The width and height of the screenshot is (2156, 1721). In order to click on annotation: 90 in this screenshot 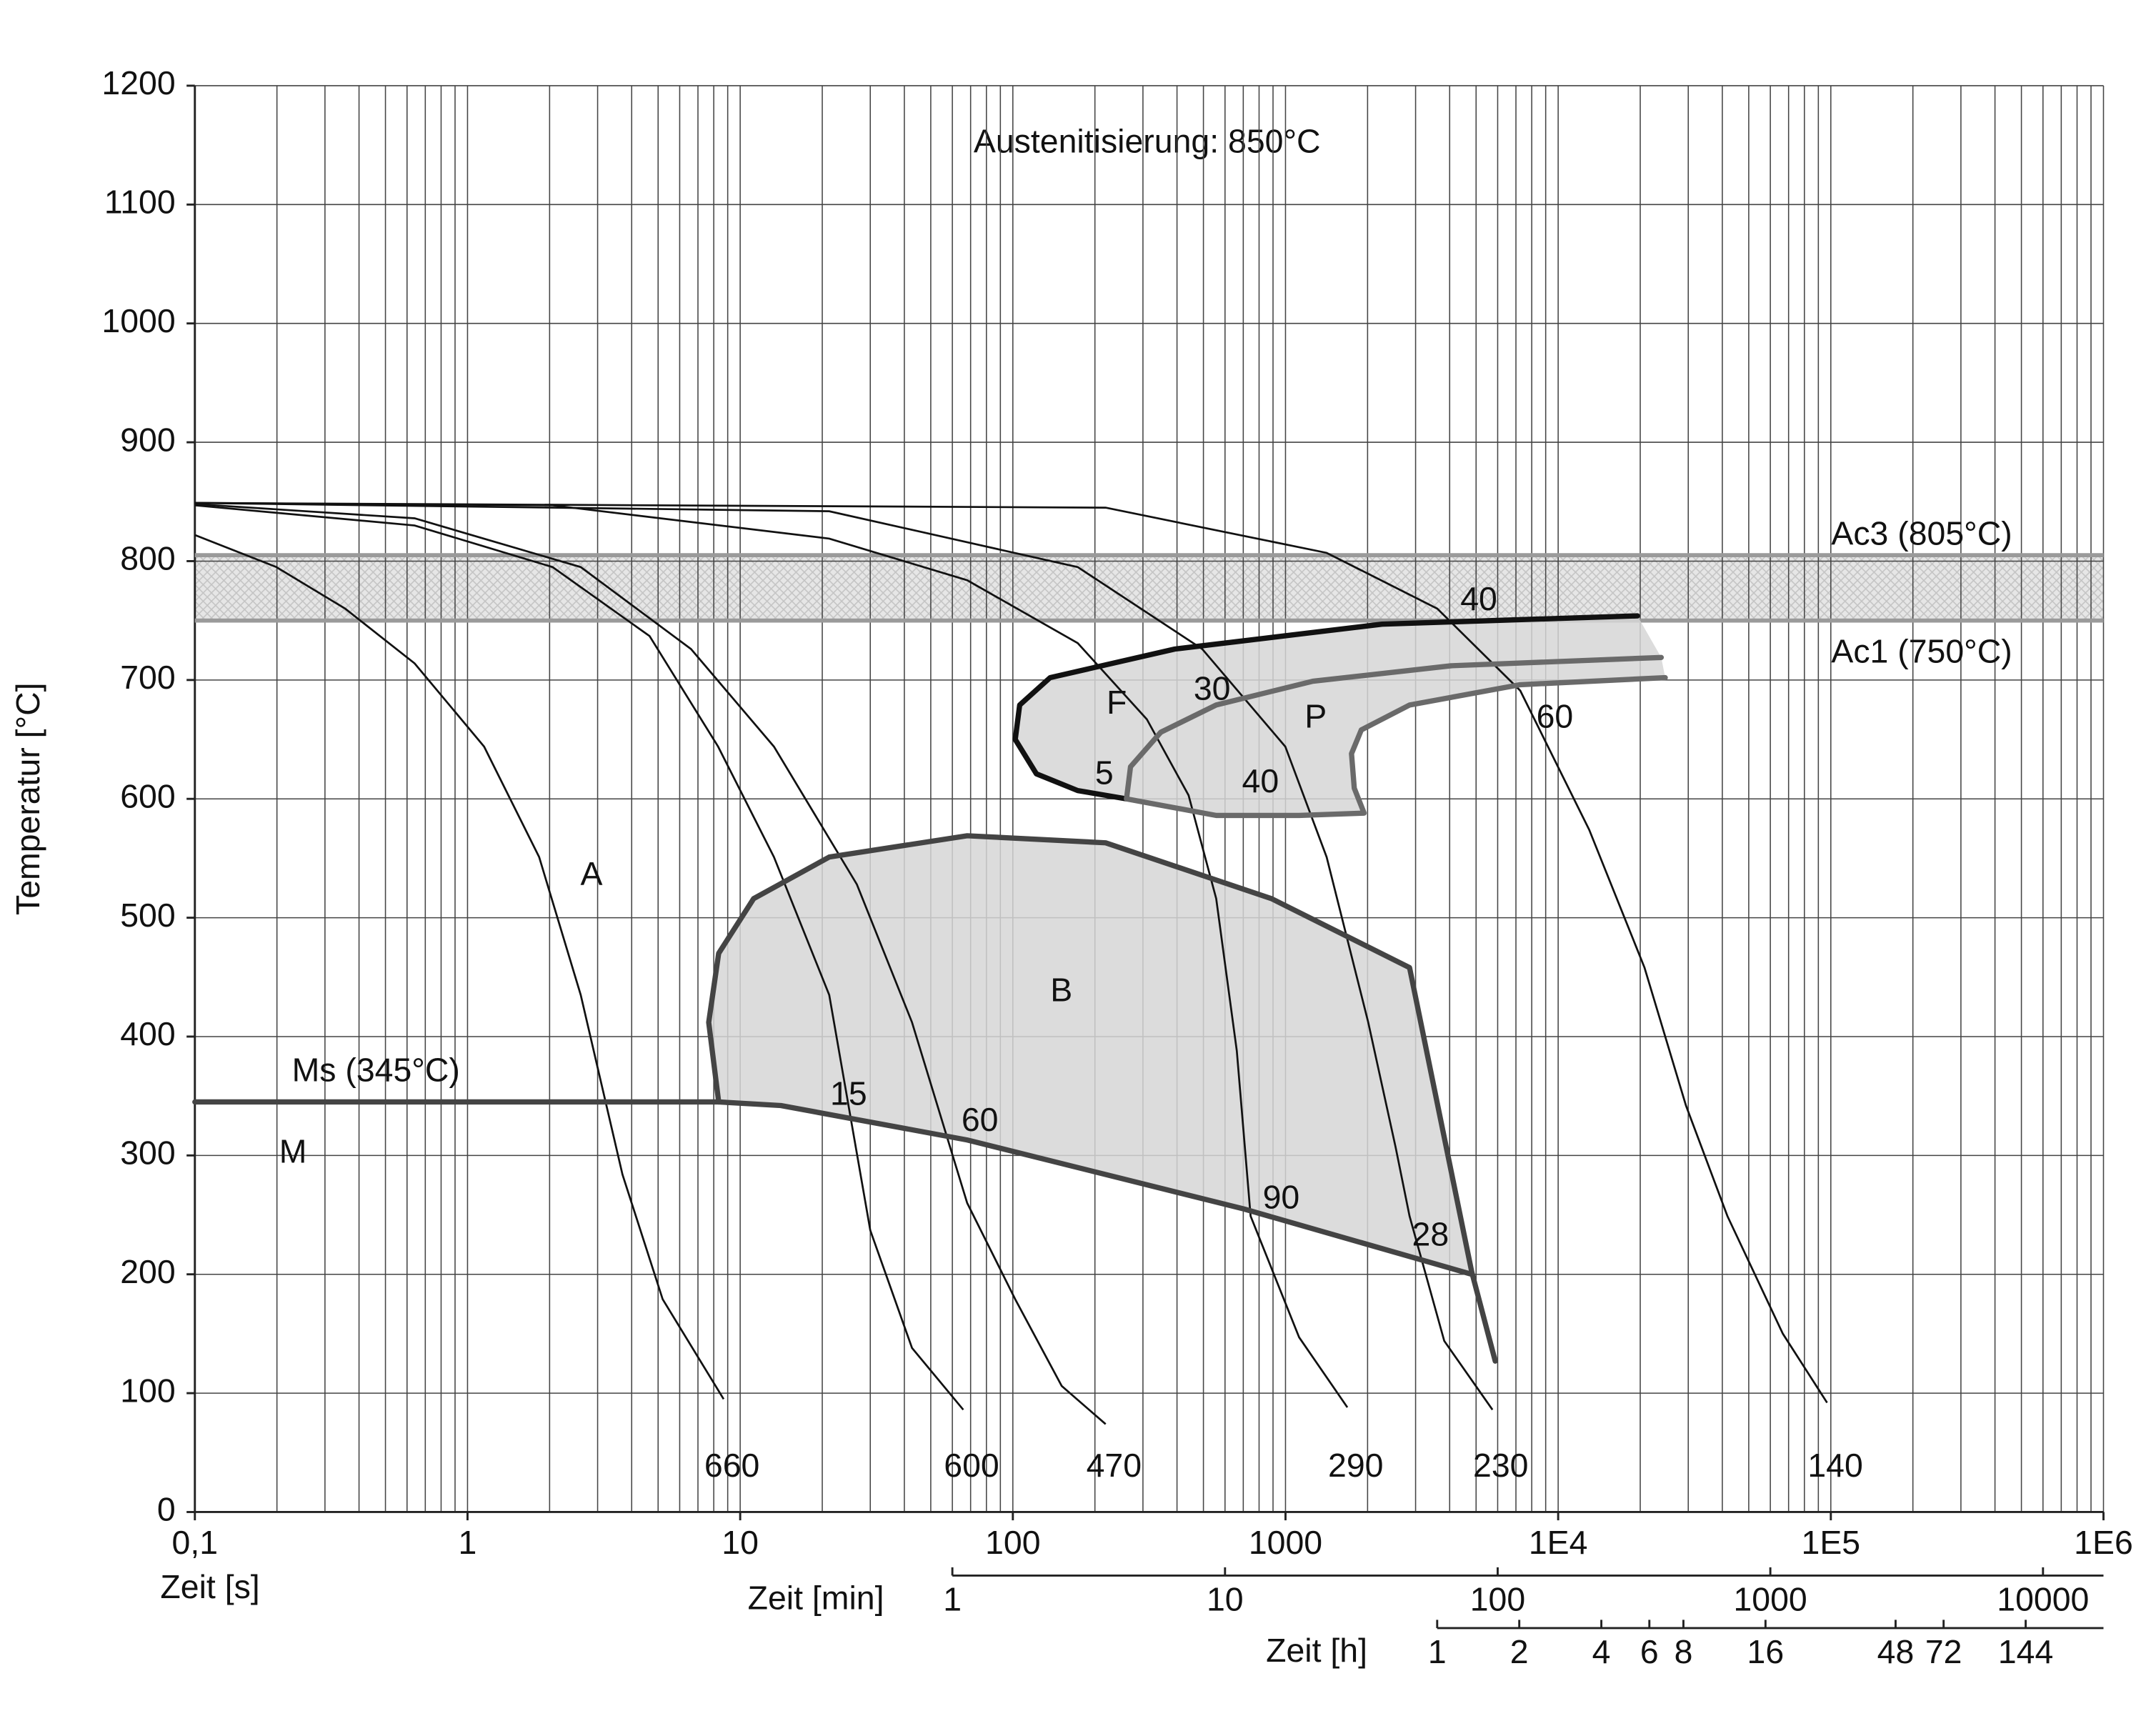, I will do `click(1281, 1198)`.